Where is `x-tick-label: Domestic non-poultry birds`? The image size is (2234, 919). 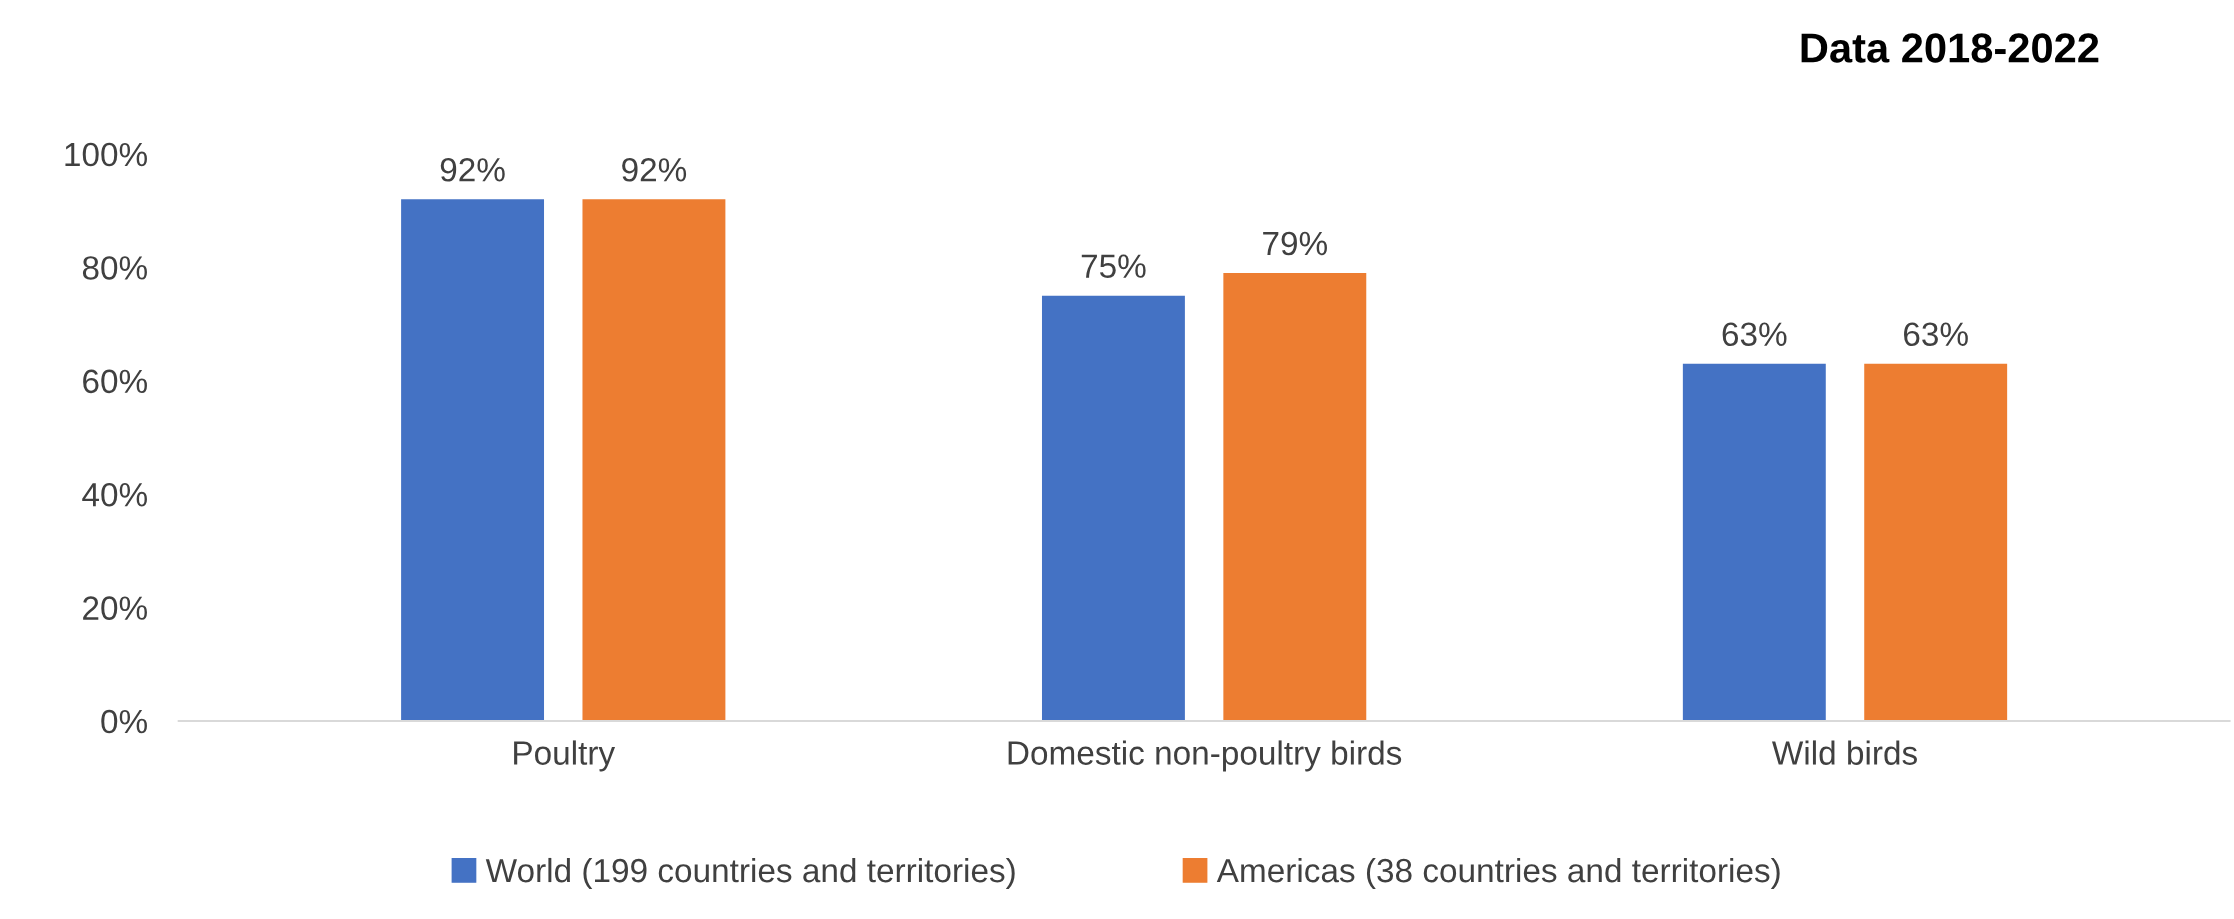 x-tick-label: Domestic non-poultry birds is located at coordinates (1205, 756).